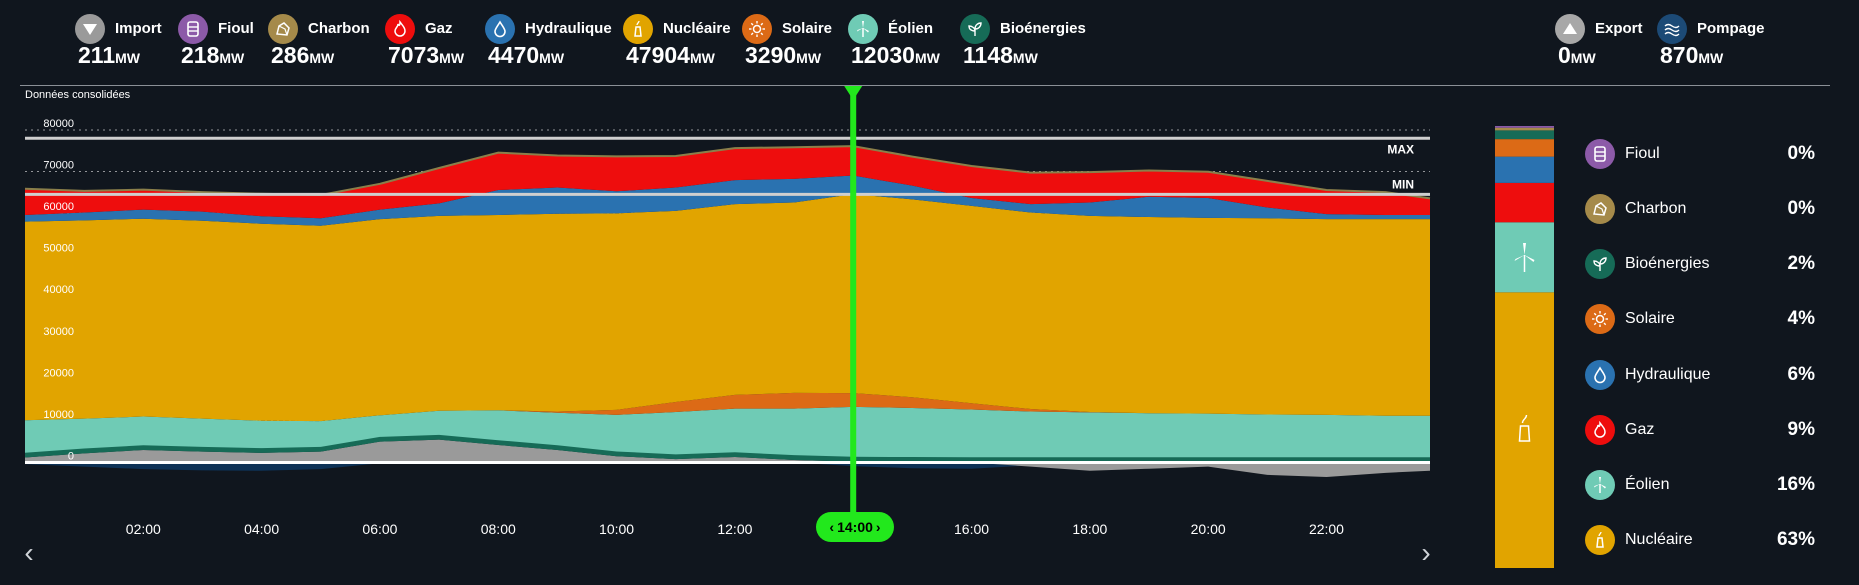 This screenshot has height=585, width=1859. What do you see at coordinates (616, 529) in the screenshot?
I see `x-tick-label: 10:00` at bounding box center [616, 529].